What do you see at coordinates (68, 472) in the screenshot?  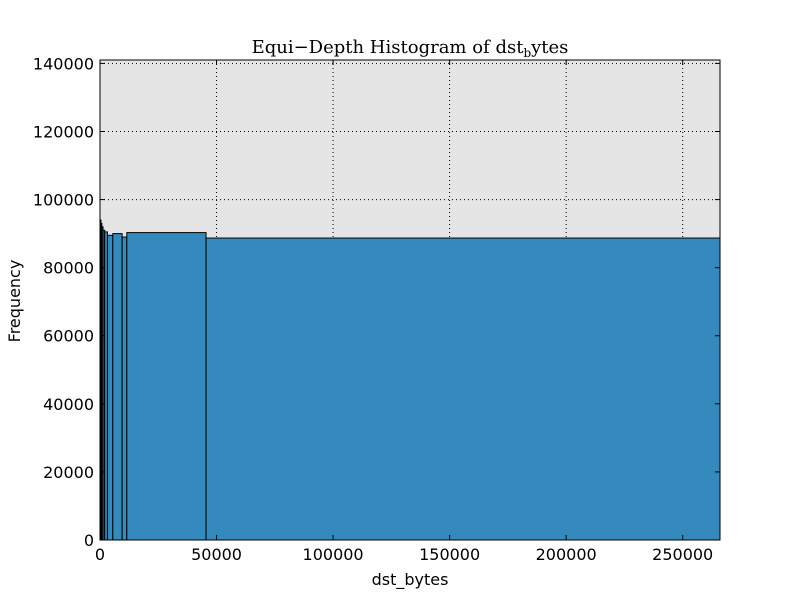 I see `y-tick-label: 20000` at bounding box center [68, 472].